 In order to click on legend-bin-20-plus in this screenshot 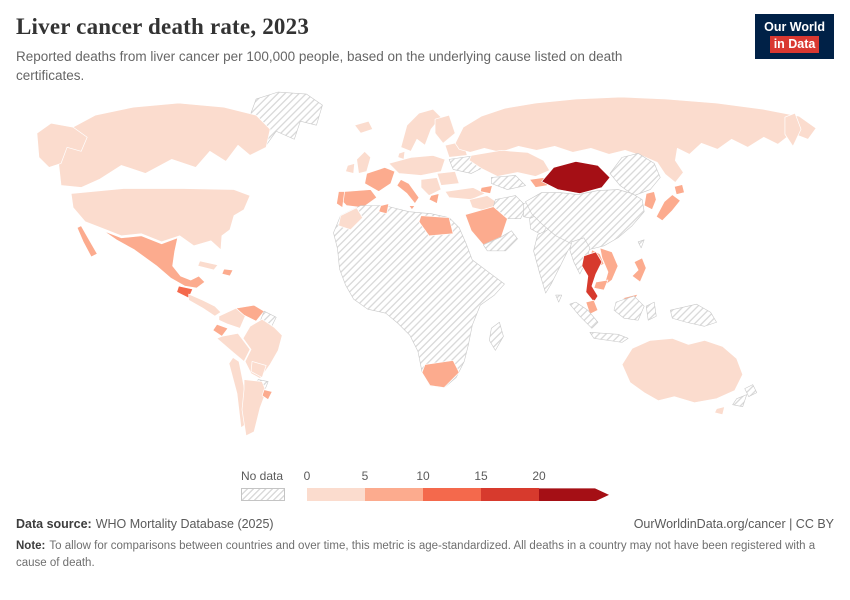, I will do `click(574, 495)`.